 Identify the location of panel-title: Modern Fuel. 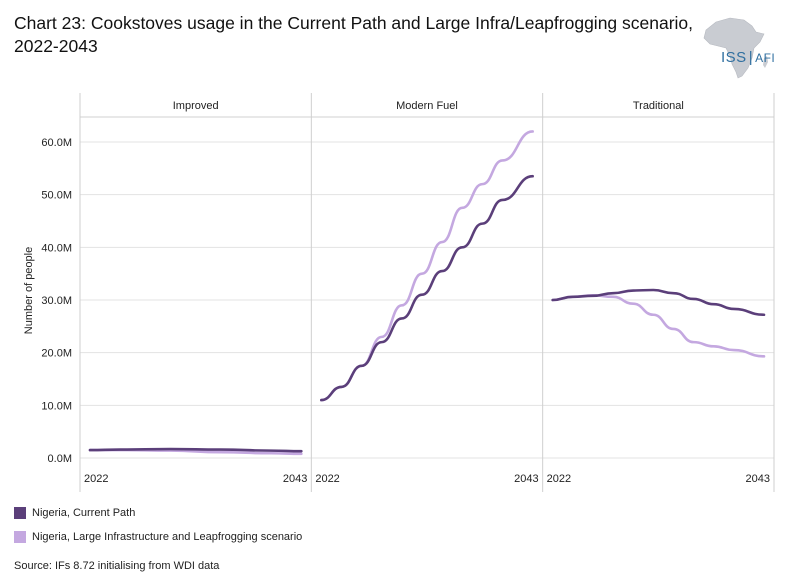
(427, 106).